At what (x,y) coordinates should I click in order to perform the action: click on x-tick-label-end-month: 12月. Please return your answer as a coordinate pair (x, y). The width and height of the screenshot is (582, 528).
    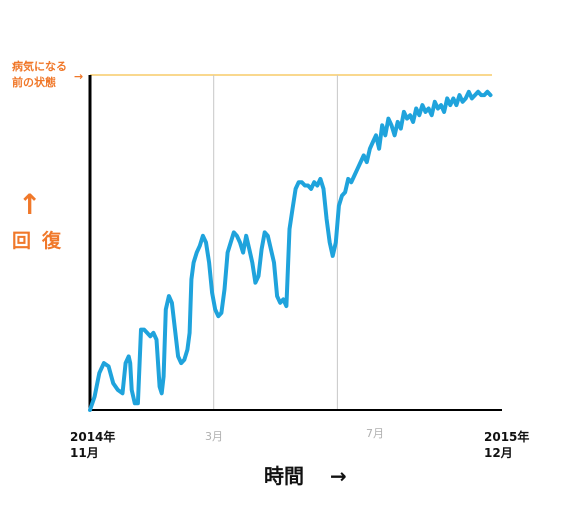
    Looking at the image, I should click on (498, 453).